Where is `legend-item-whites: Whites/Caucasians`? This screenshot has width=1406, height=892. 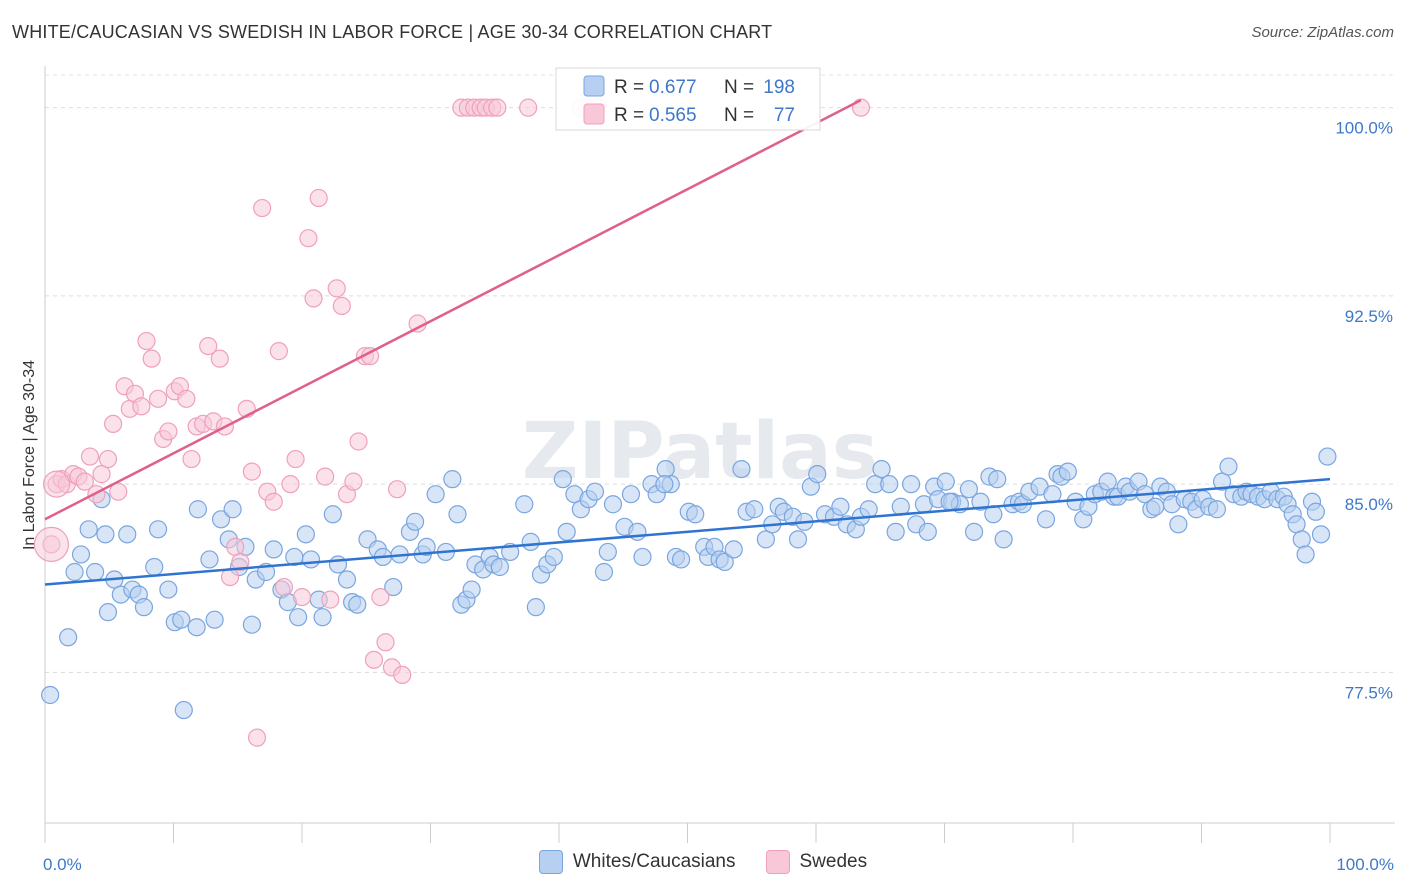
legend-item-whites: Whites/Caucasians is located at coordinates (637, 862).